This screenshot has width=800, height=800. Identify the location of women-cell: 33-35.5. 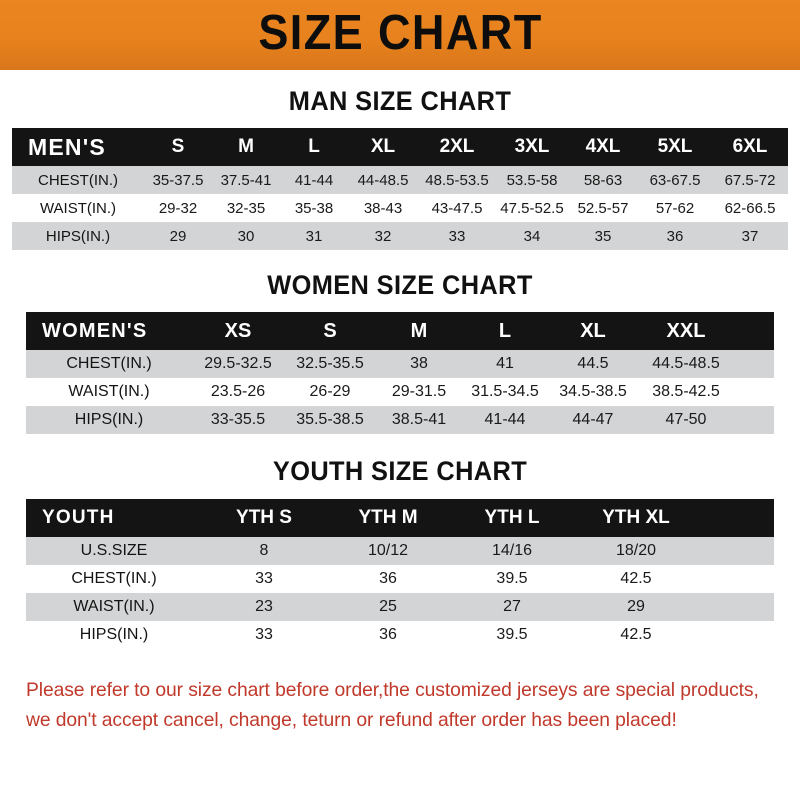
(238, 420).